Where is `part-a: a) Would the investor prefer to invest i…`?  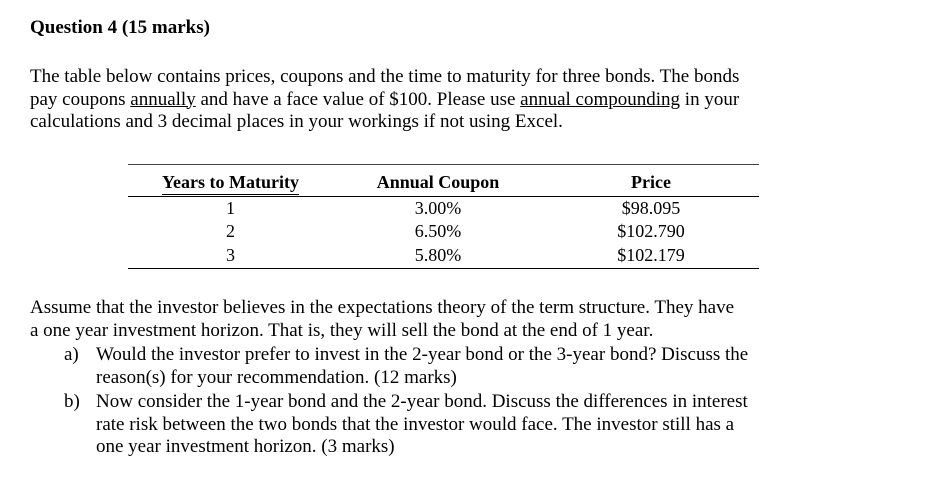 part-a: a) Would the investor prefer to invest i… is located at coordinates (484, 366).